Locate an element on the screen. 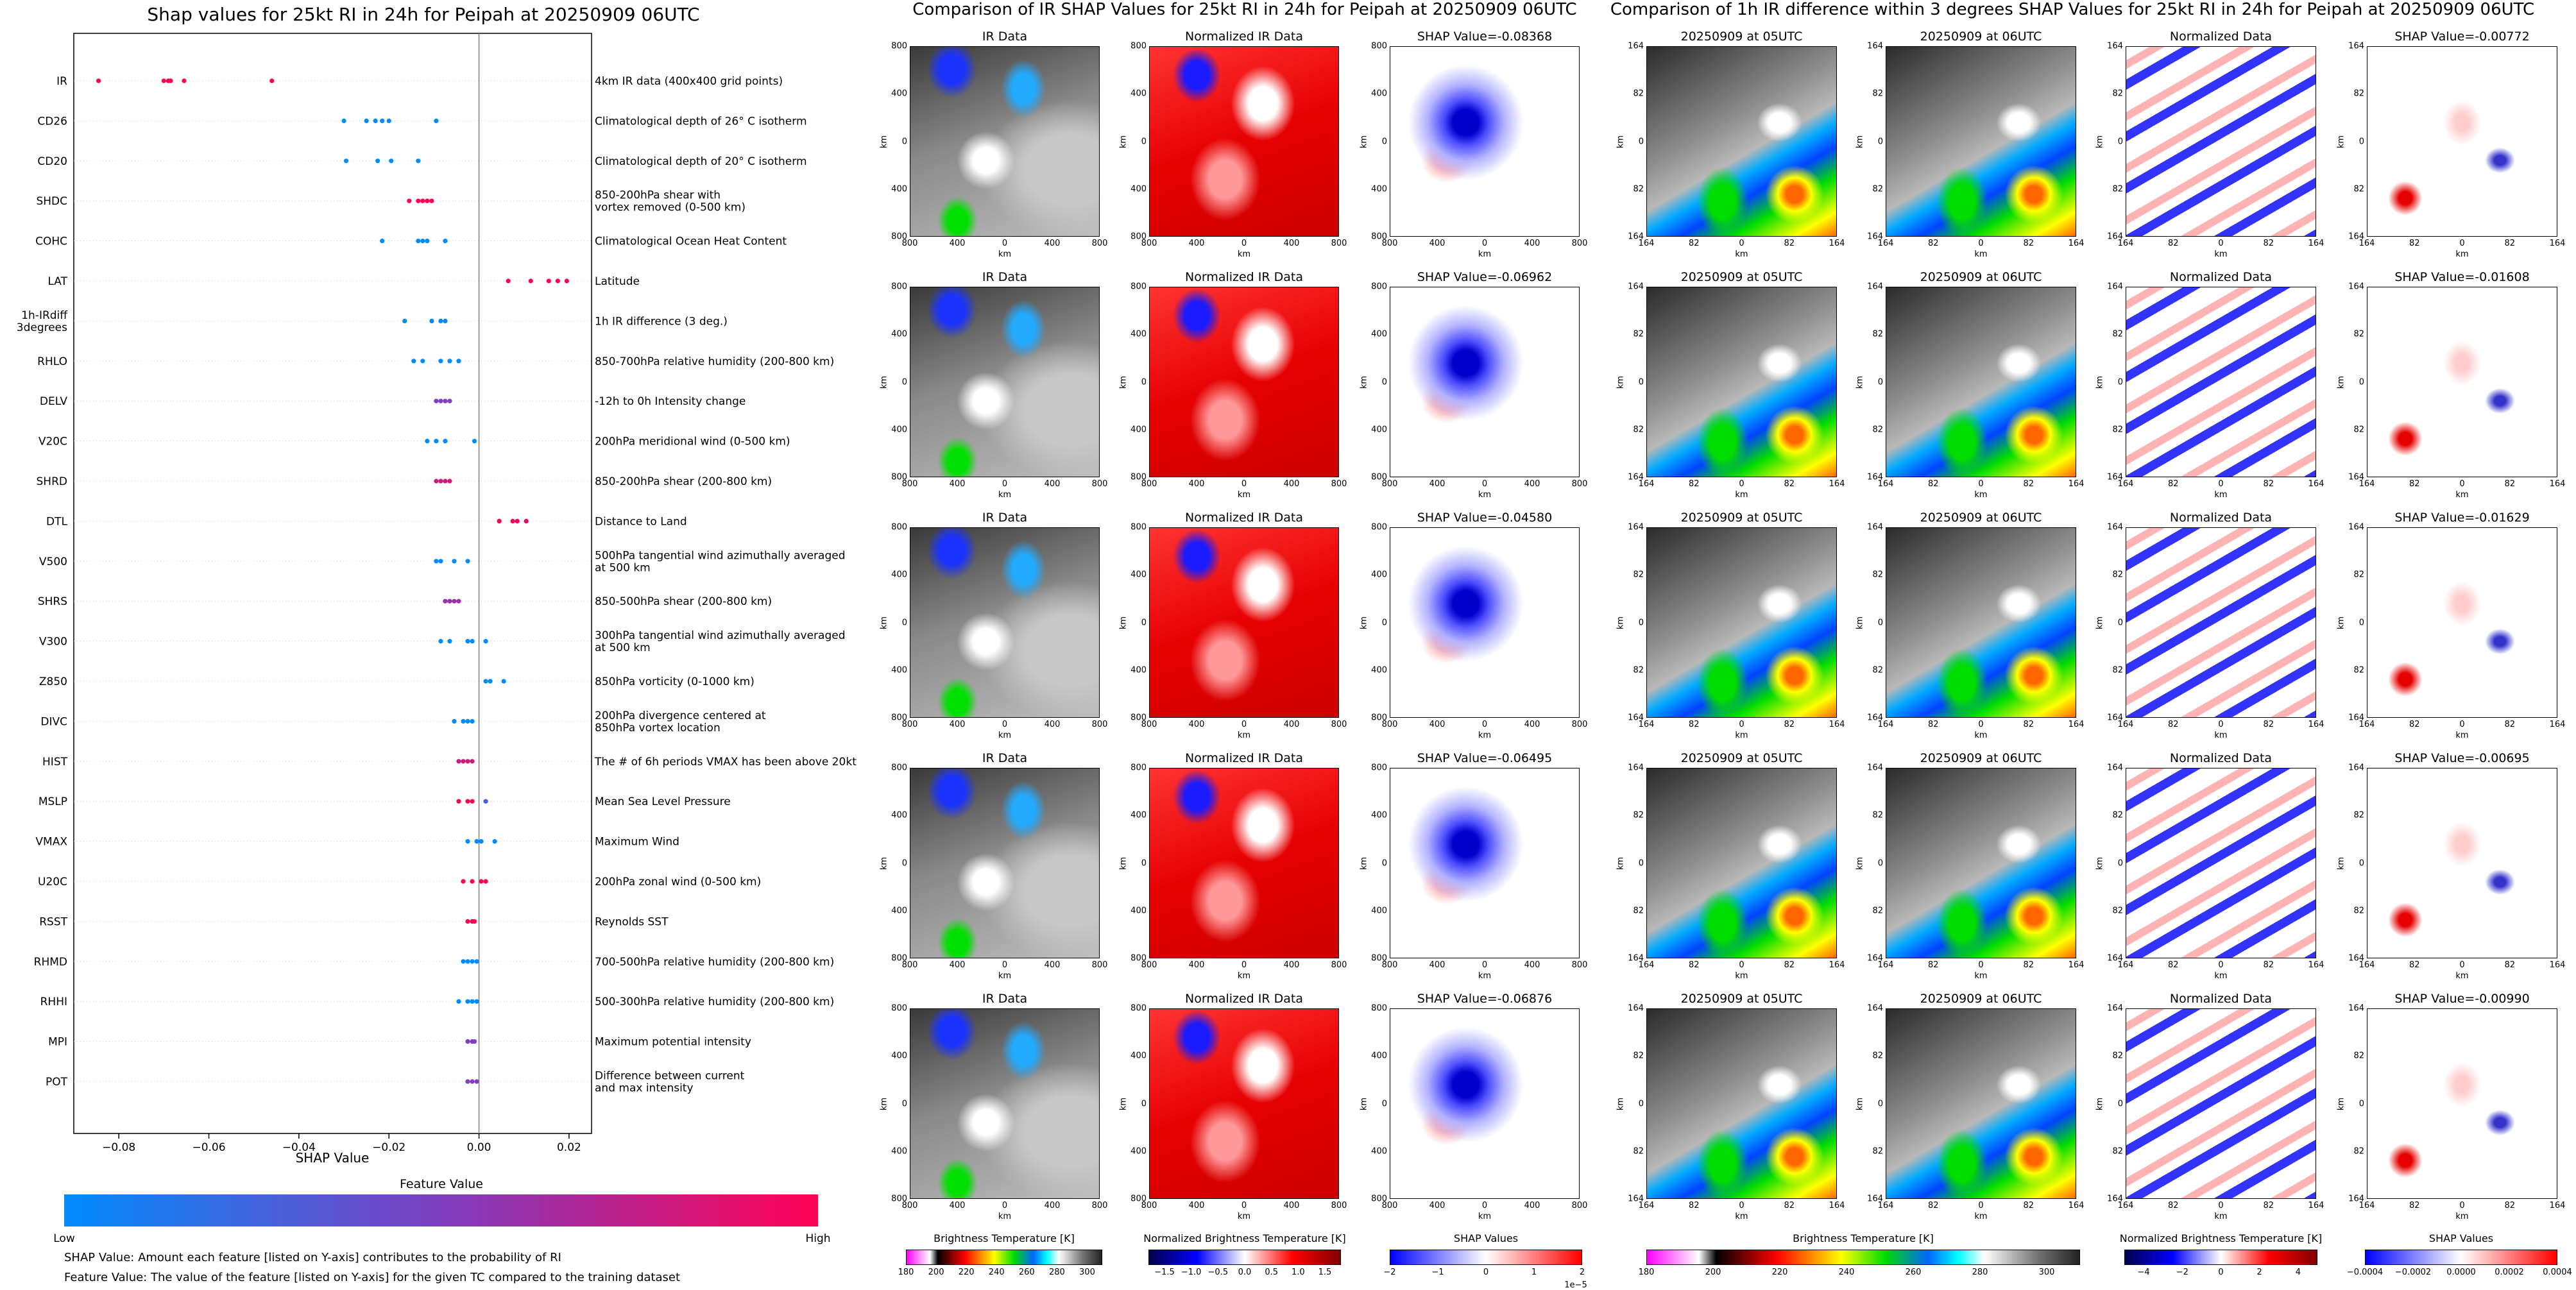 The width and height of the screenshot is (2576, 1290). ir-shap-colorbar-title: SHAP Values is located at coordinates (1486, 1238).